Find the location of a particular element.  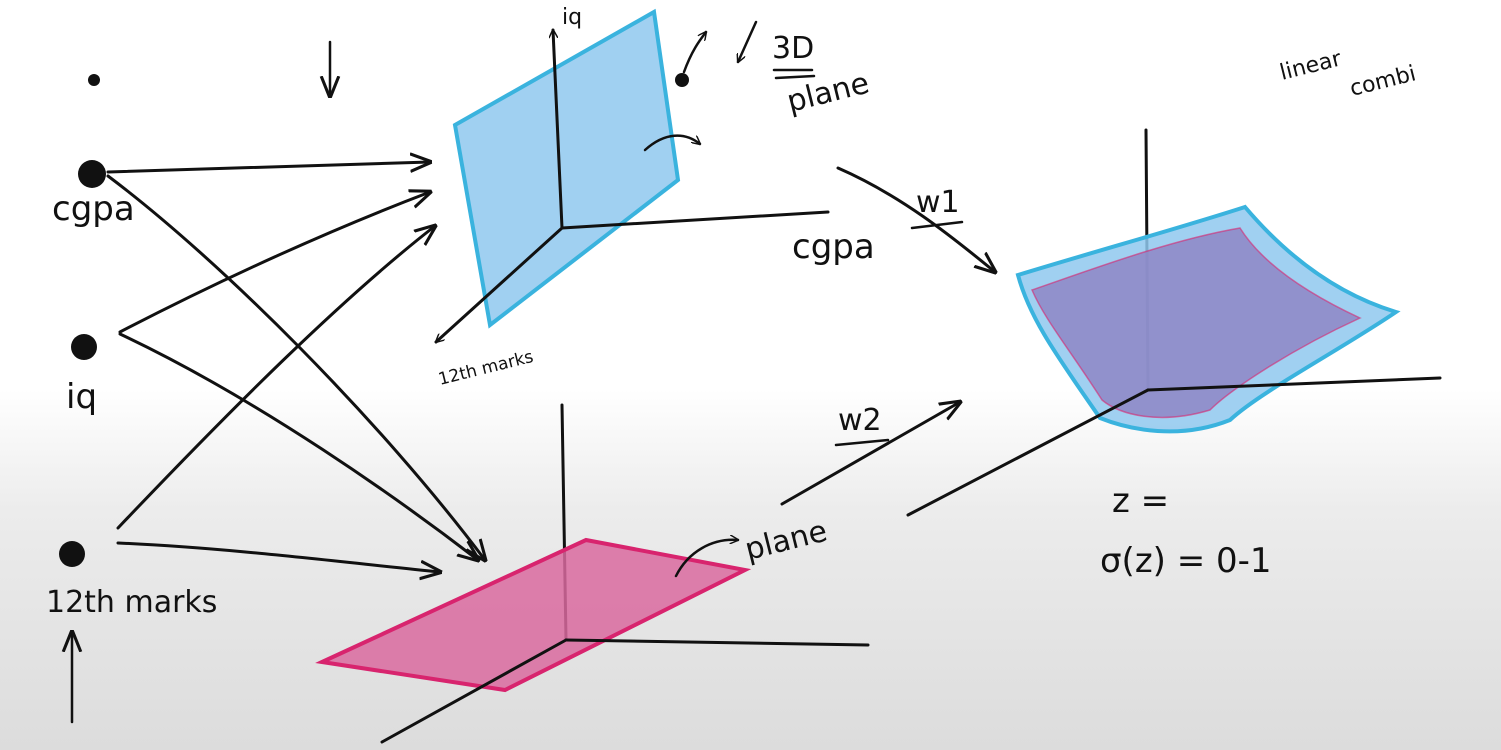

weights: w1 w2 is located at coordinates (887, 336).